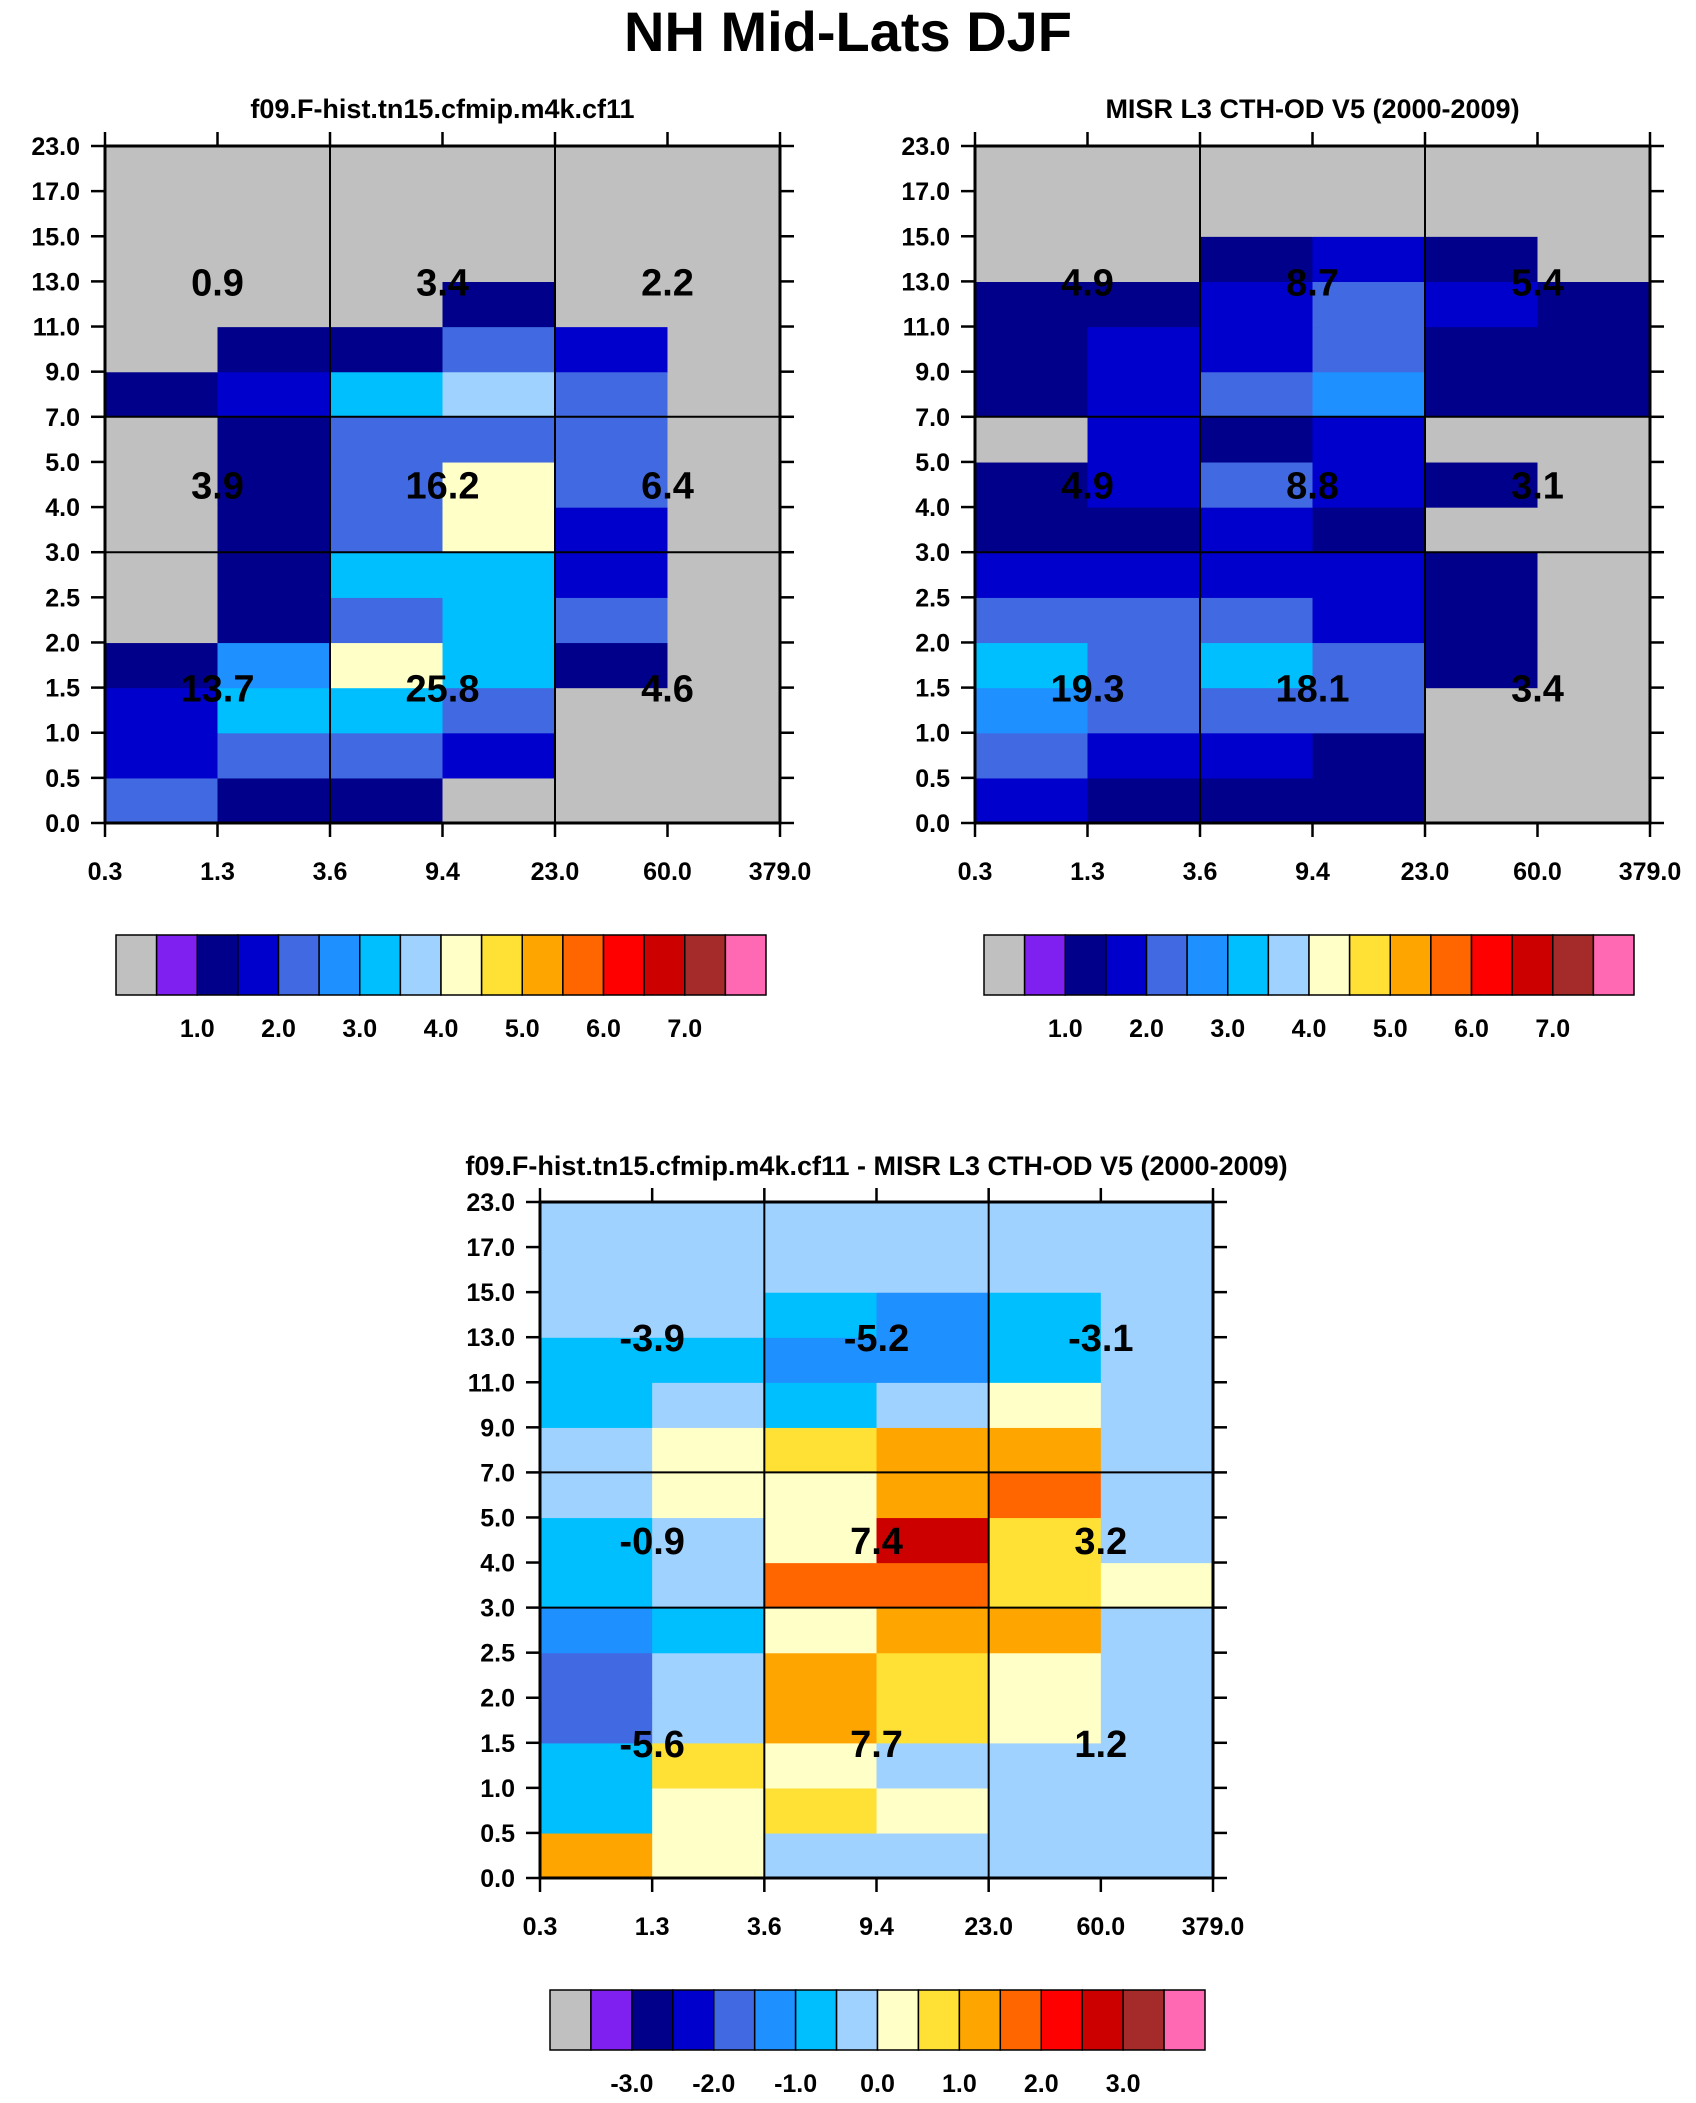 The width and height of the screenshot is (1696, 2103). I want to click on y-tick-label: 0.5, so click(497, 1834).